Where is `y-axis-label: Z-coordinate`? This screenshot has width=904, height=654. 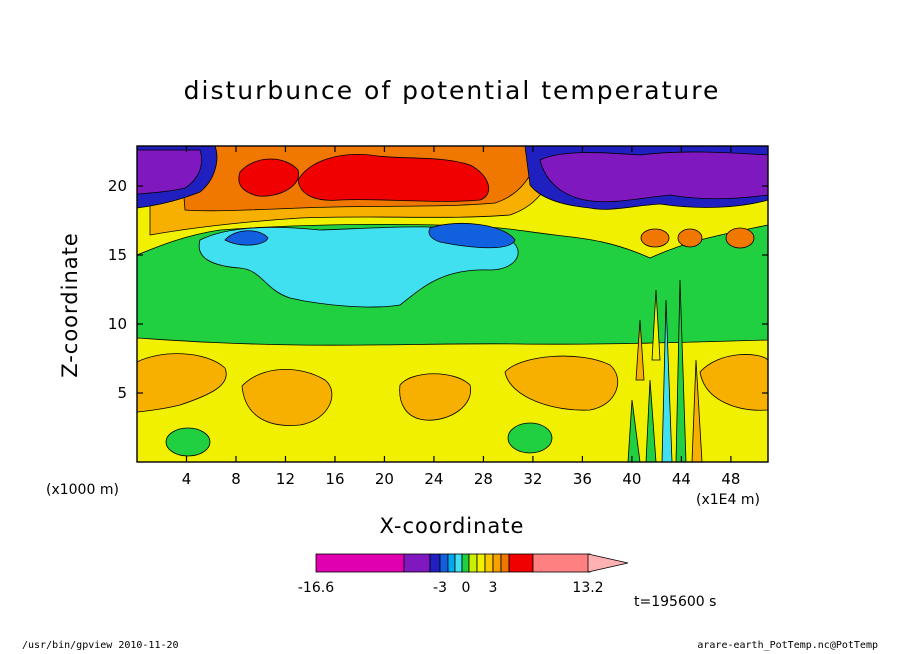
y-axis-label: Z-coordinate is located at coordinates (70, 305).